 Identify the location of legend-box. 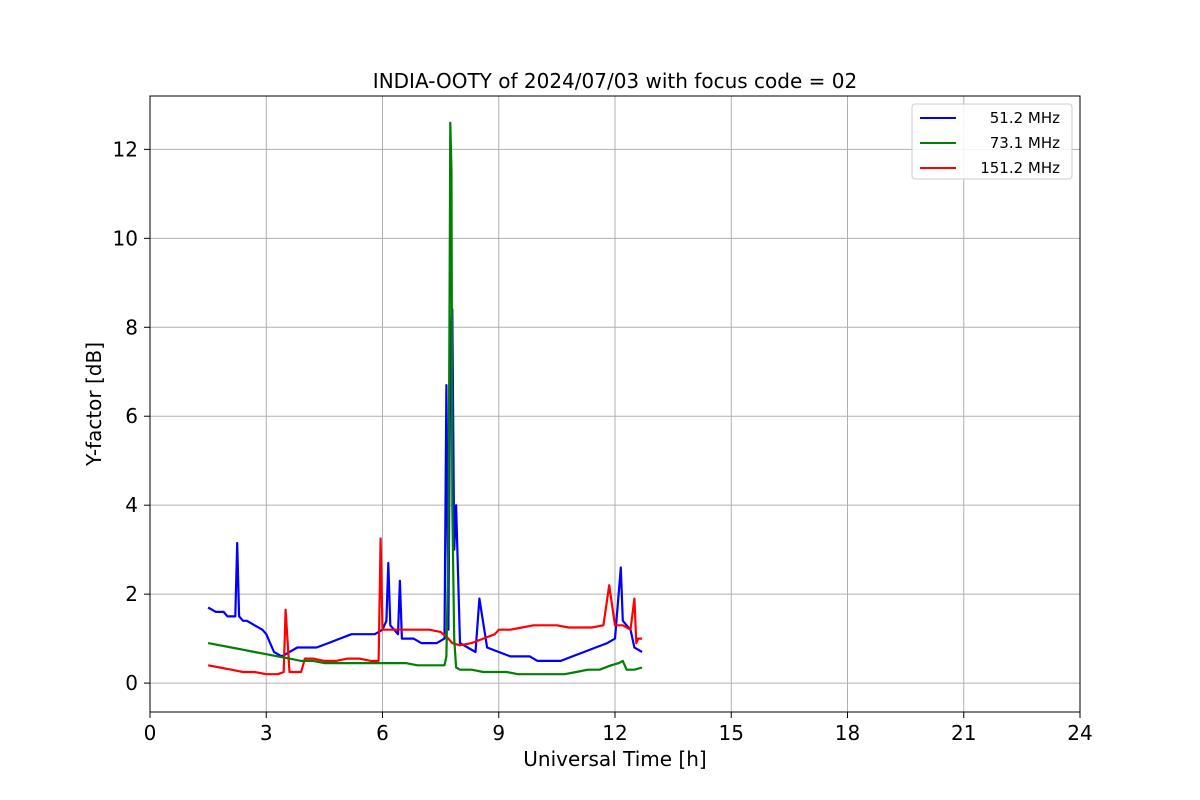
(992, 141).